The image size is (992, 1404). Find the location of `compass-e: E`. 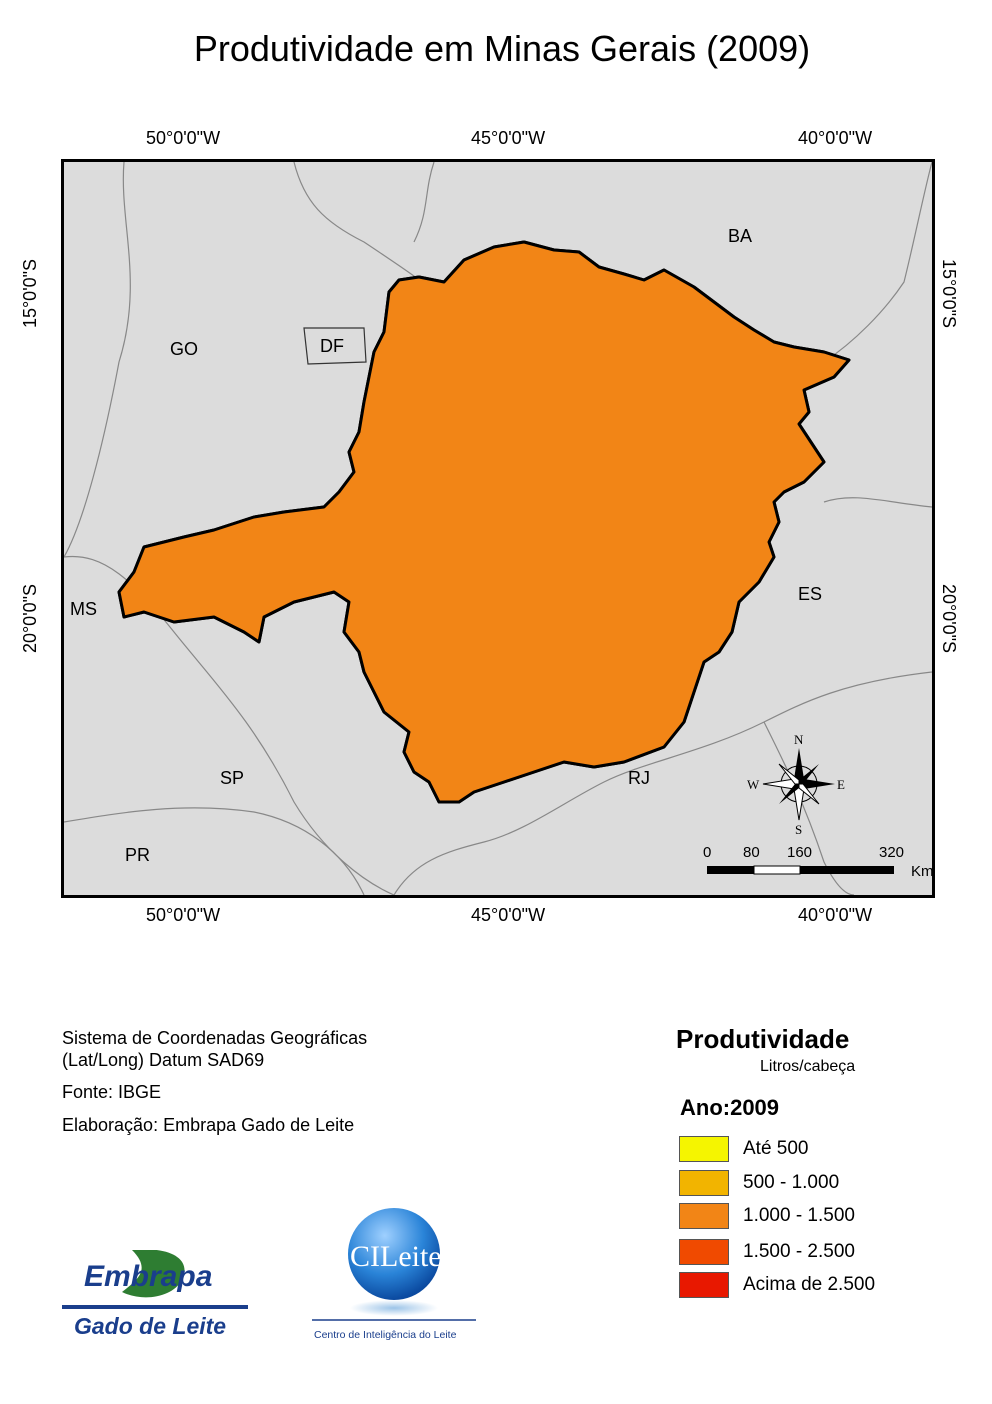

compass-e: E is located at coordinates (841, 784).